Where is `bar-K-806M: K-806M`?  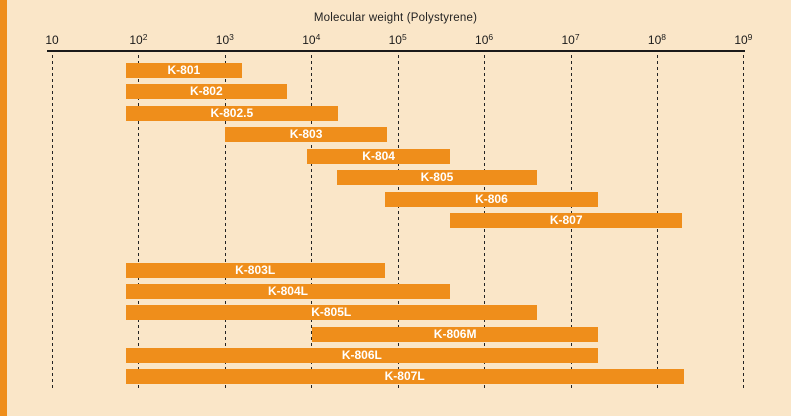 bar-K-806M: K-806M is located at coordinates (455, 334).